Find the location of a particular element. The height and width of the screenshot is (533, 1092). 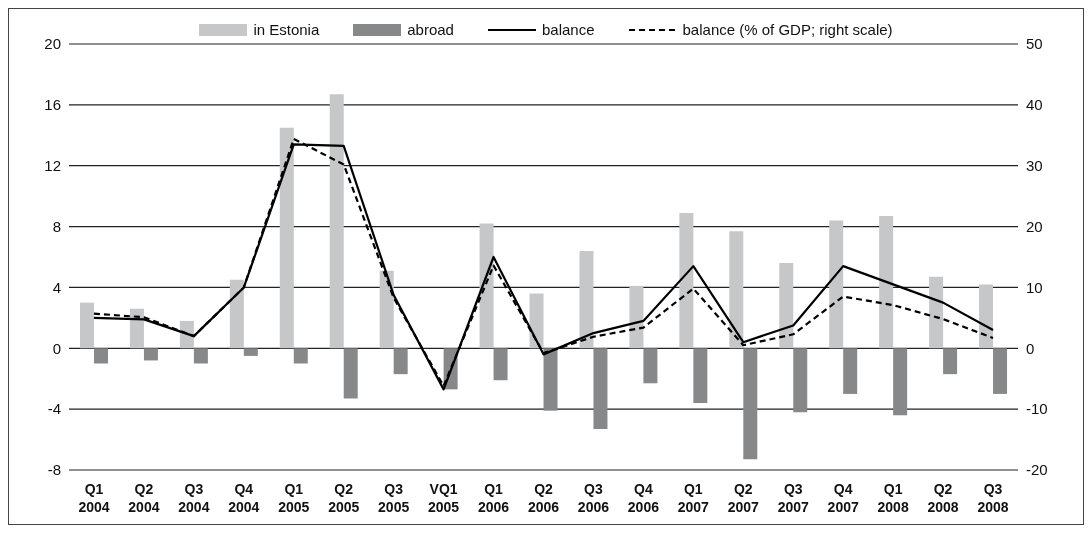

y2-tick-label: 50 is located at coordinates (1034, 44).